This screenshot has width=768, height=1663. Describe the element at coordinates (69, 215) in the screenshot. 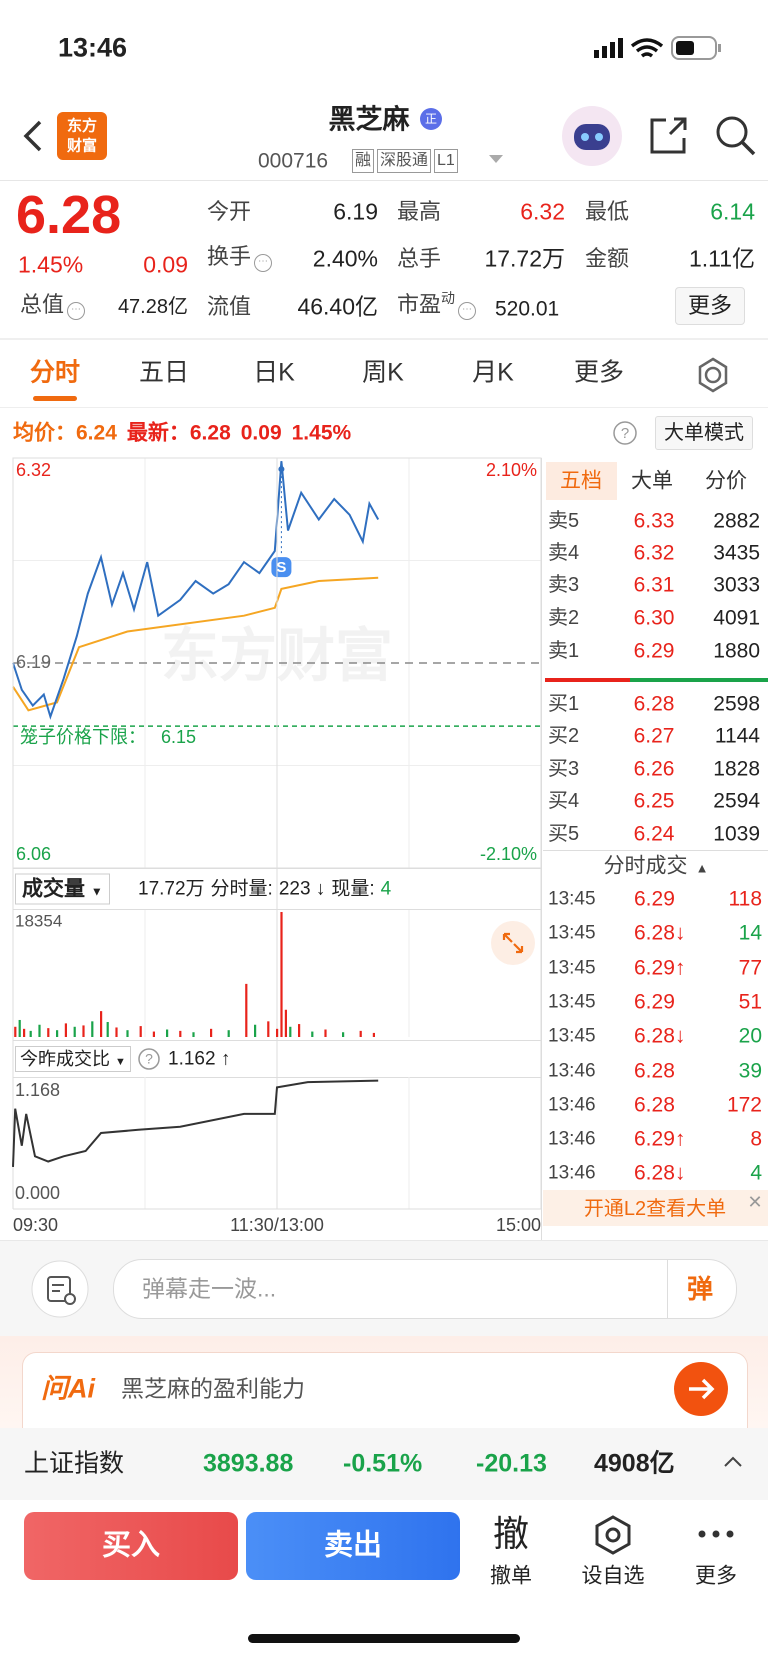

I see `last-price: 6.28` at that location.